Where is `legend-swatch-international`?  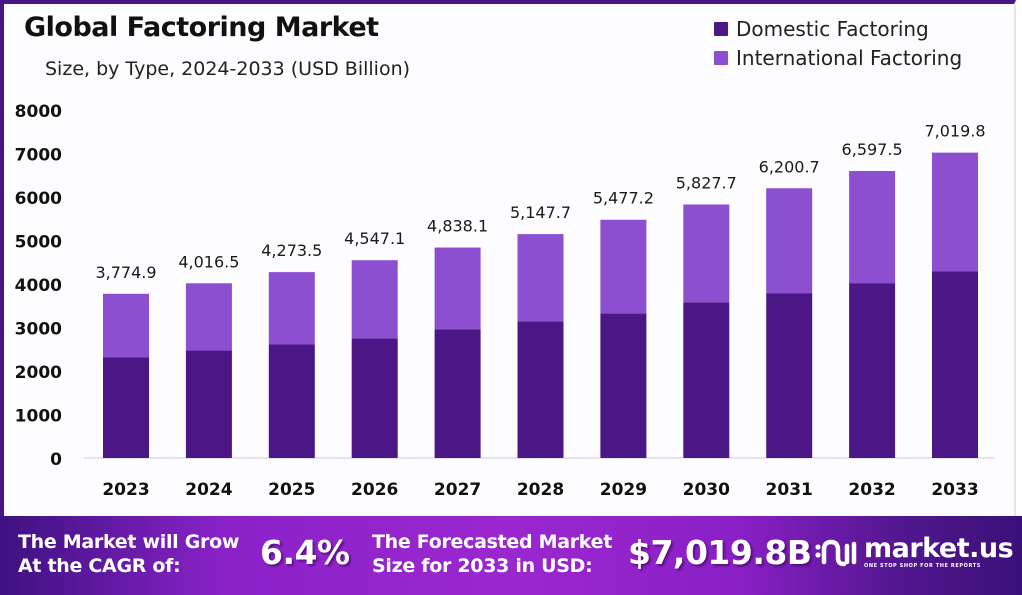 legend-swatch-international is located at coordinates (721, 57).